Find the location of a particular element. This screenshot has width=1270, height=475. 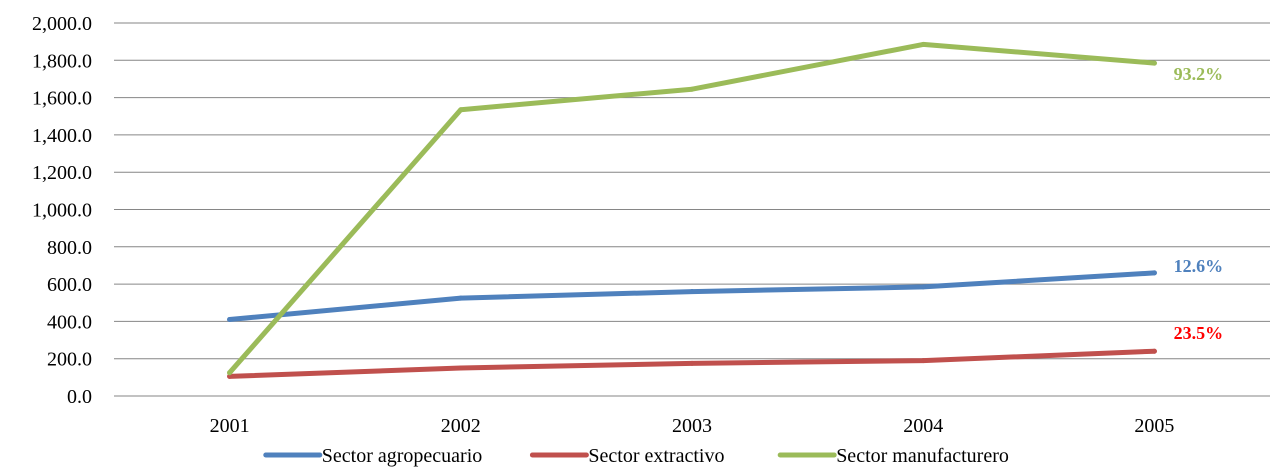

y-tick-label: 2,000.0 is located at coordinates (62, 24).